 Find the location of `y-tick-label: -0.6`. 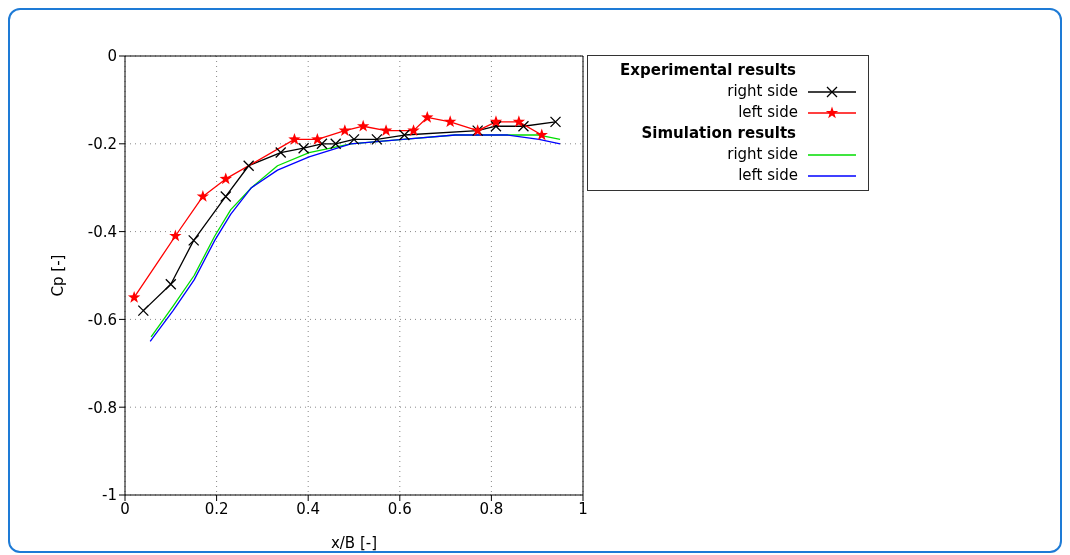

y-tick-label: -0.6 is located at coordinates (102, 319).